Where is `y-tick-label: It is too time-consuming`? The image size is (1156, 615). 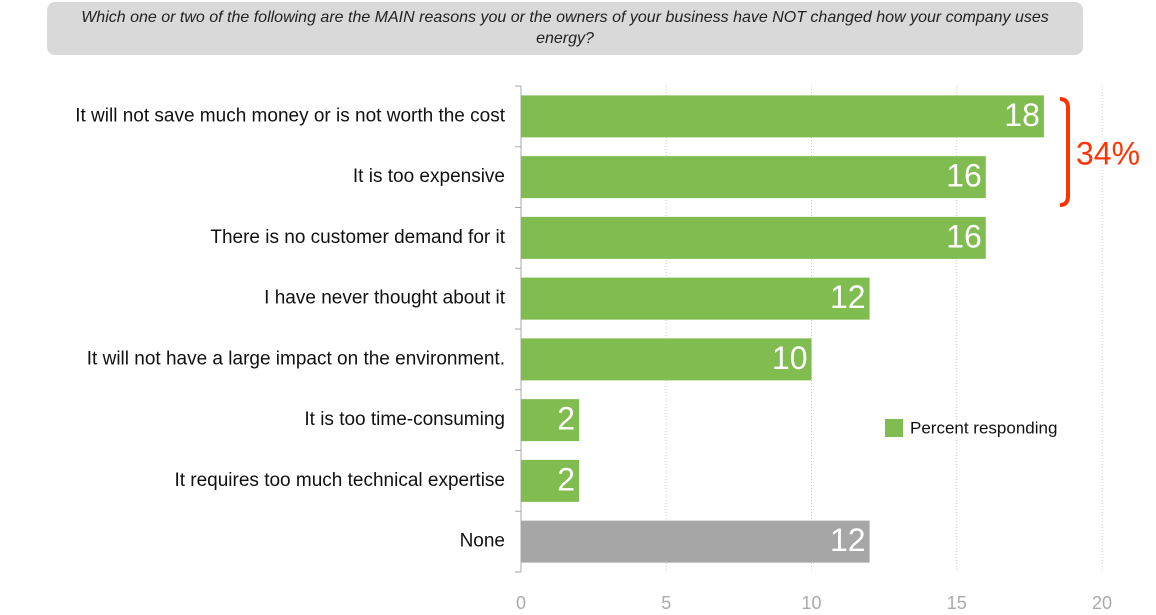 y-tick-label: It is too time-consuming is located at coordinates (404, 419).